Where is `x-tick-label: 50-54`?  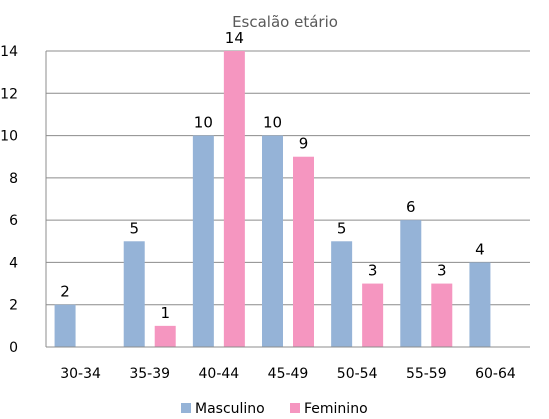 x-tick-label: 50-54 is located at coordinates (357, 374).